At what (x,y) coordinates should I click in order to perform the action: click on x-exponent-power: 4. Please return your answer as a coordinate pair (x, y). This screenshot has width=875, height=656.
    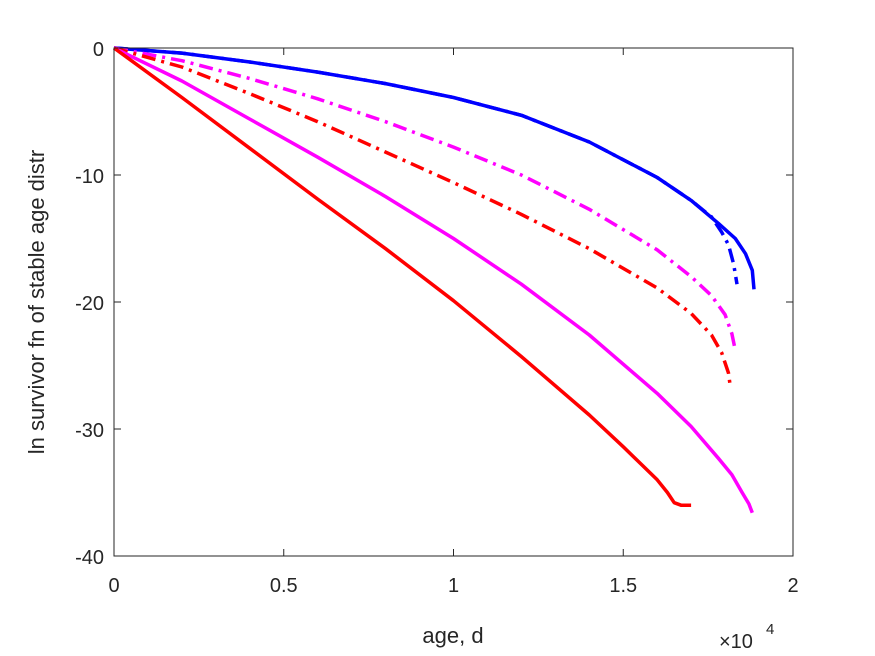
    Looking at the image, I should click on (770, 629).